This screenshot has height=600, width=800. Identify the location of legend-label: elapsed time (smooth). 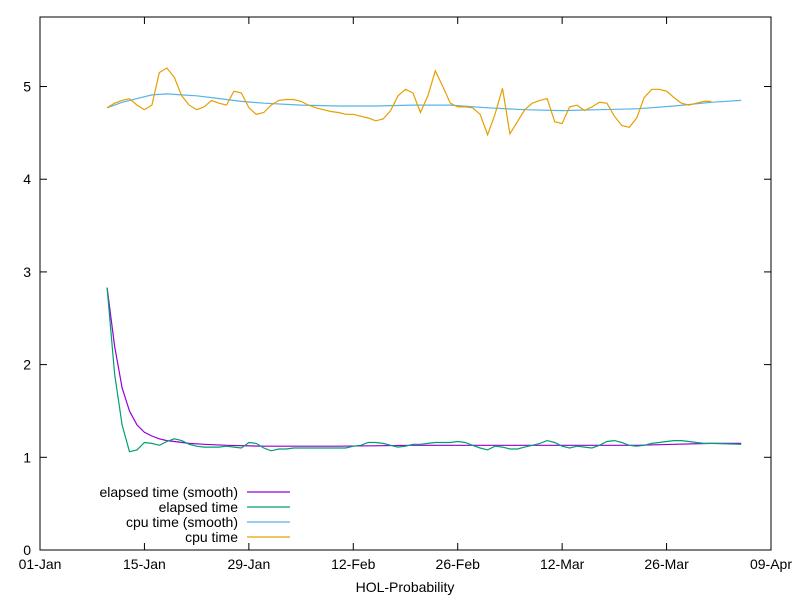
(168, 492).